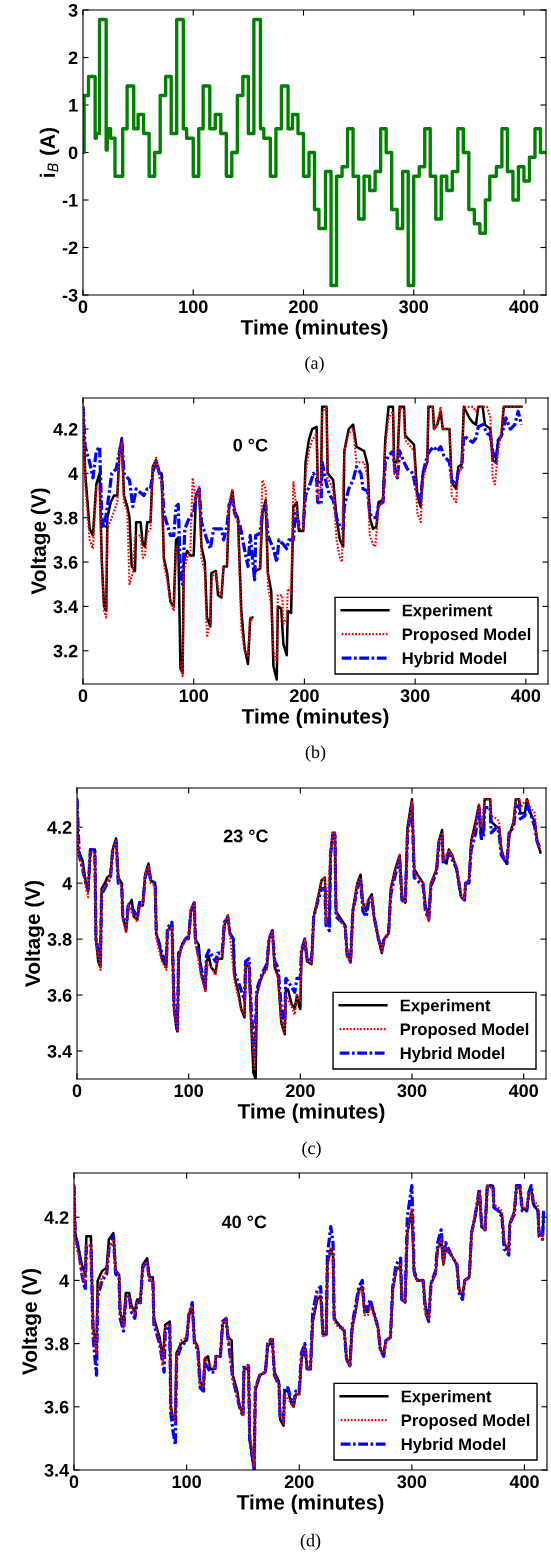 This screenshot has width=551, height=1554. I want to click on text: (b), so click(315, 753).